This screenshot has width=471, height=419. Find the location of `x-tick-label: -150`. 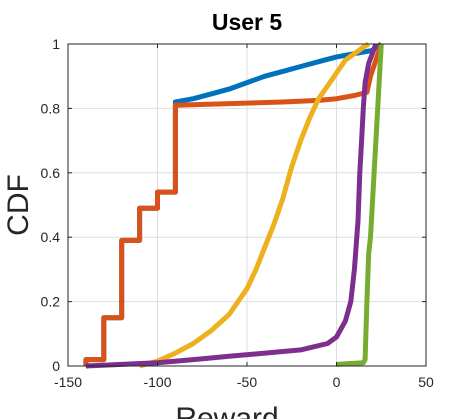

x-tick-label: -150 is located at coordinates (68, 382).